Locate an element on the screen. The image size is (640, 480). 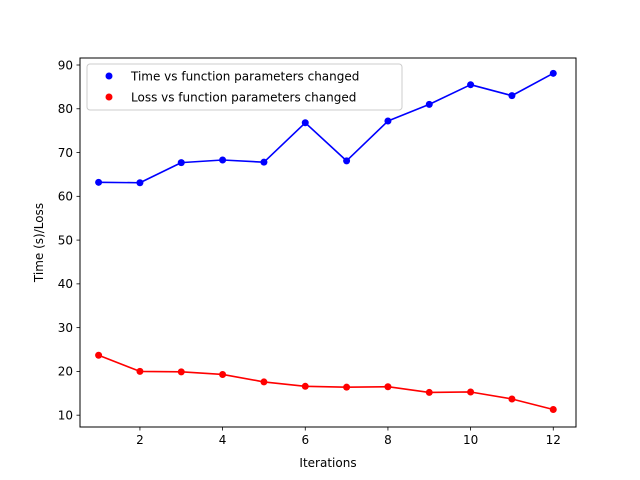
y-tick-label: 10 is located at coordinates (65, 415).